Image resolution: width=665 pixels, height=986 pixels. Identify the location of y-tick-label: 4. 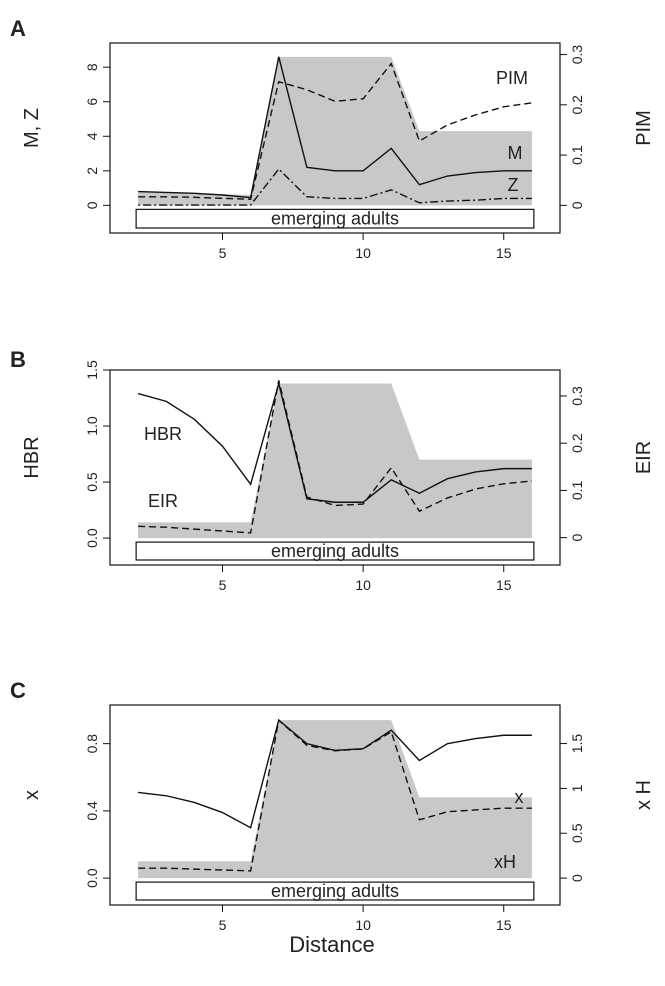
(92, 136).